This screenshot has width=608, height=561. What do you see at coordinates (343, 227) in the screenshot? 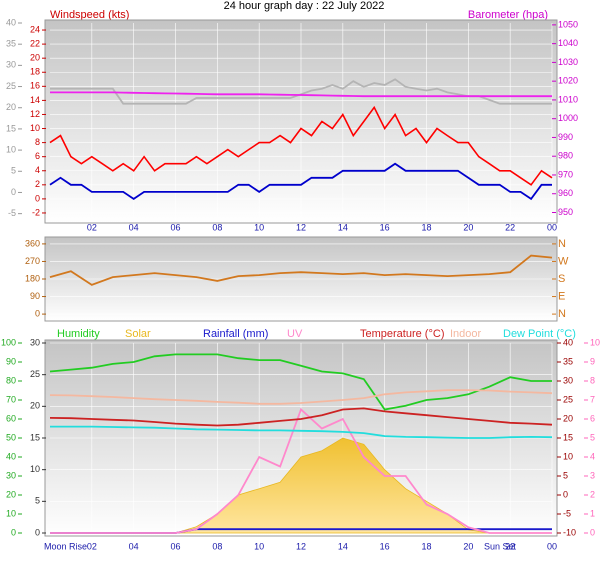
I see `x-tick-label: 14` at bounding box center [343, 227].